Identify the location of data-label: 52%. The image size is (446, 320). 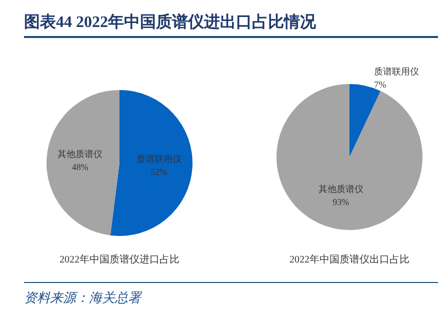
(159, 171).